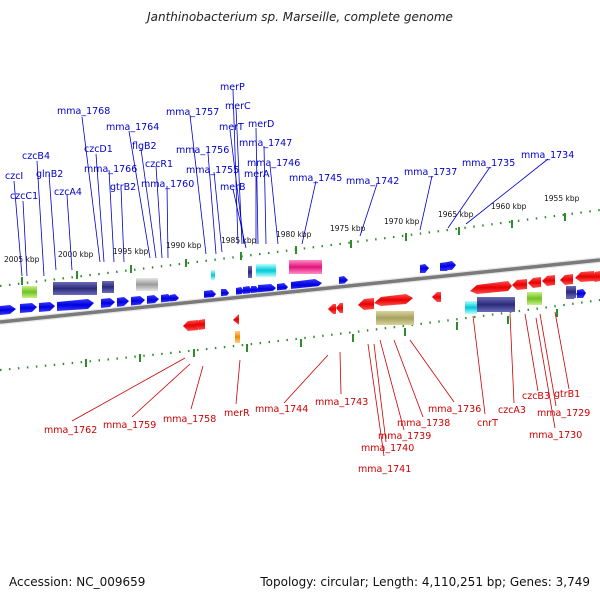  What do you see at coordinates (14, 176) in the screenshot?
I see `gene-label: czcI` at bounding box center [14, 176].